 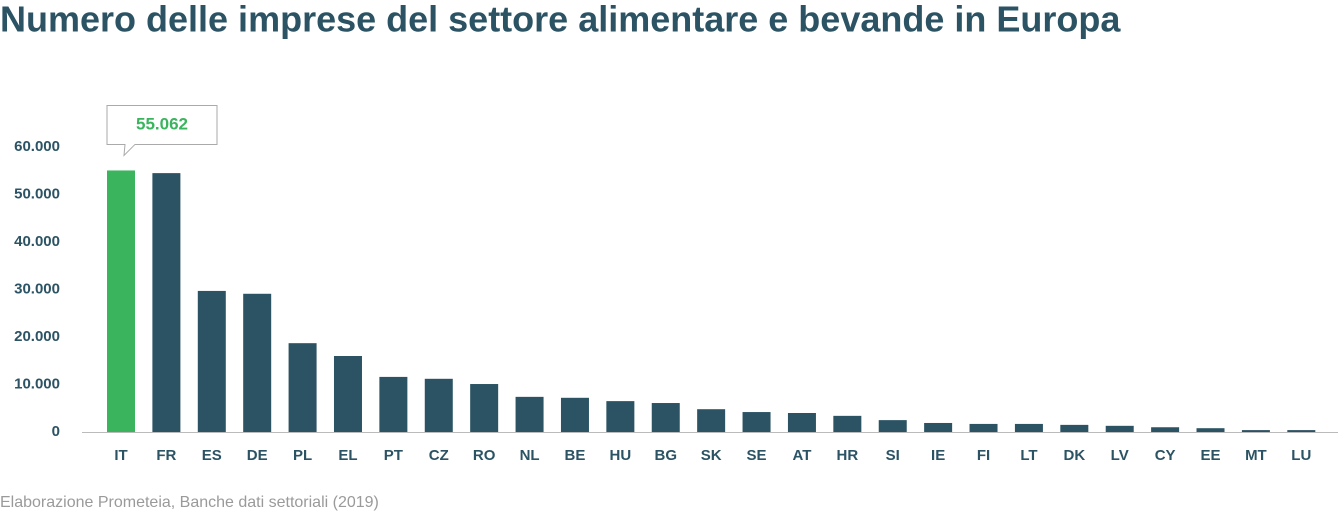 I want to click on x-tick-label: EL, so click(x=347, y=455).